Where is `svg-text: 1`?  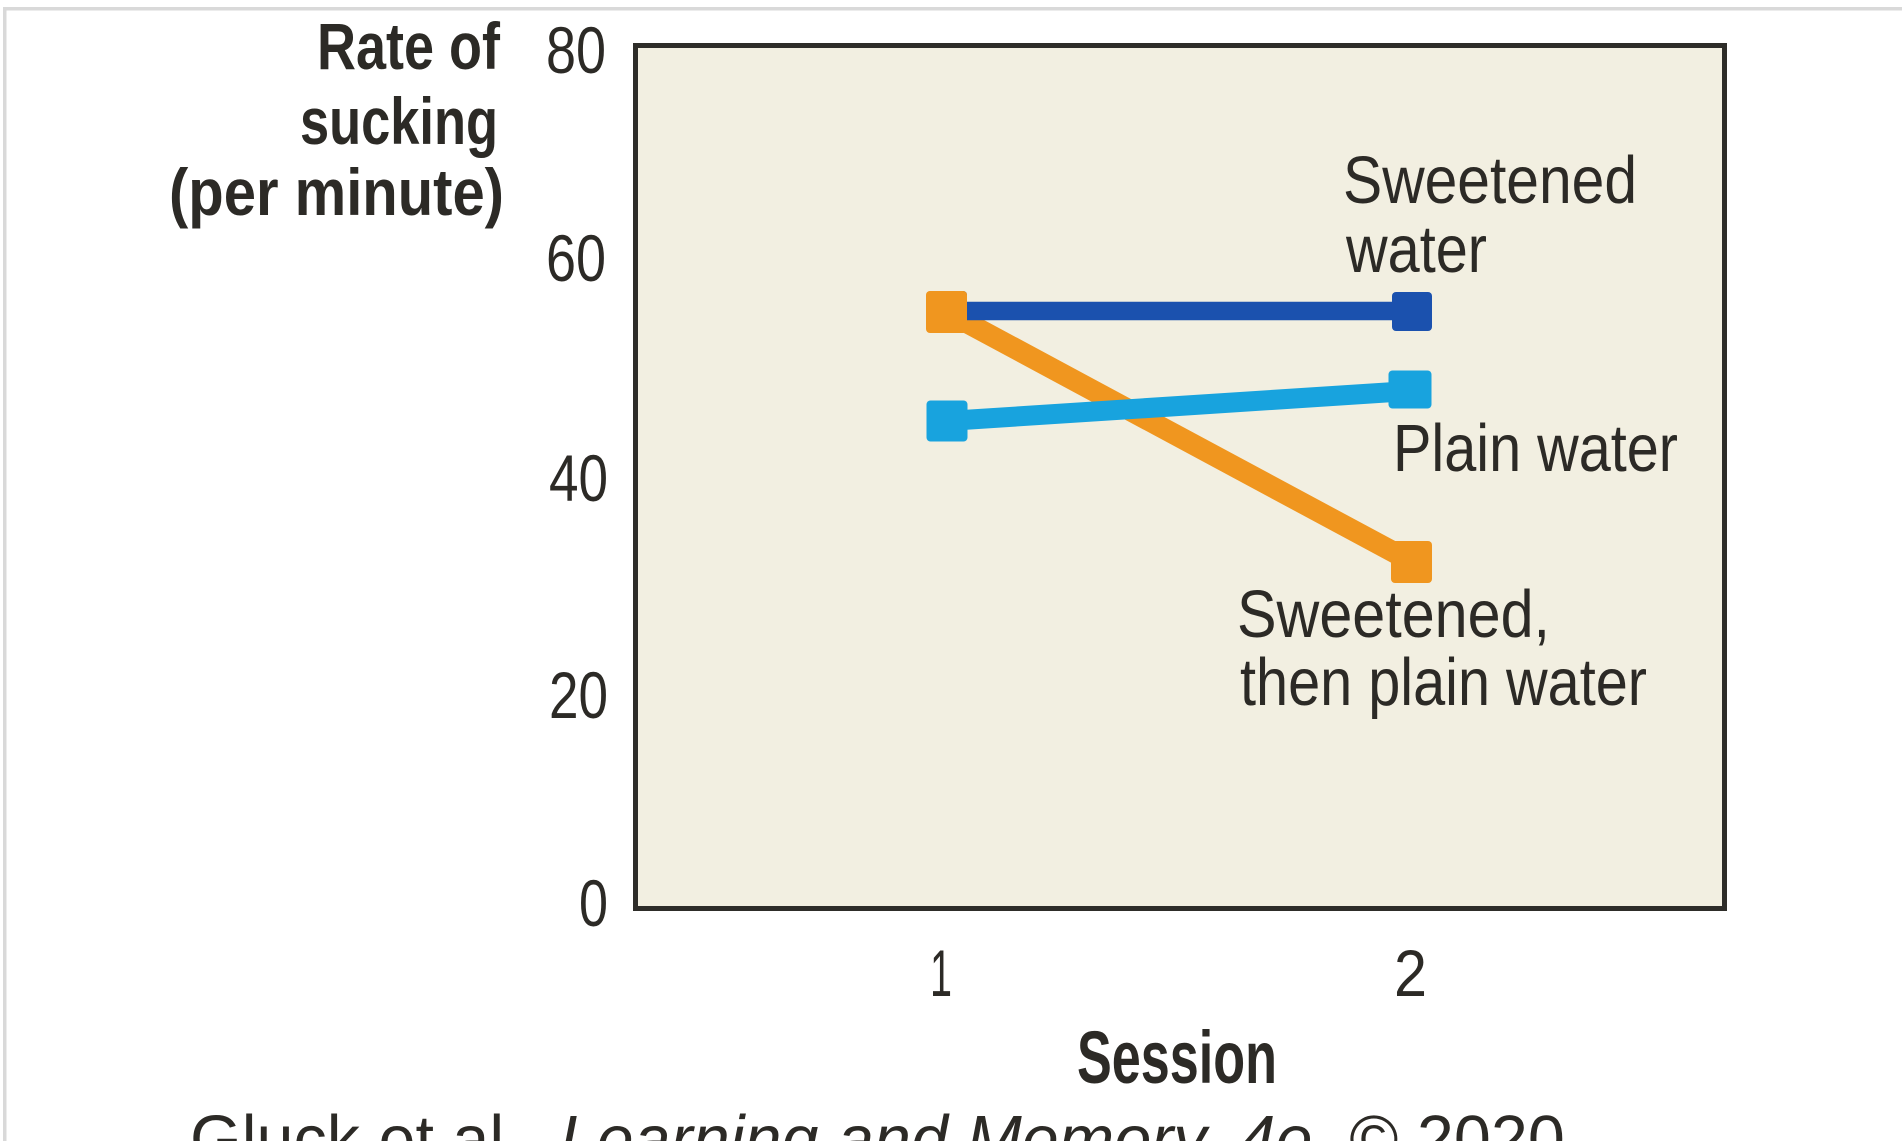
svg-text: 1 is located at coordinates (941, 973).